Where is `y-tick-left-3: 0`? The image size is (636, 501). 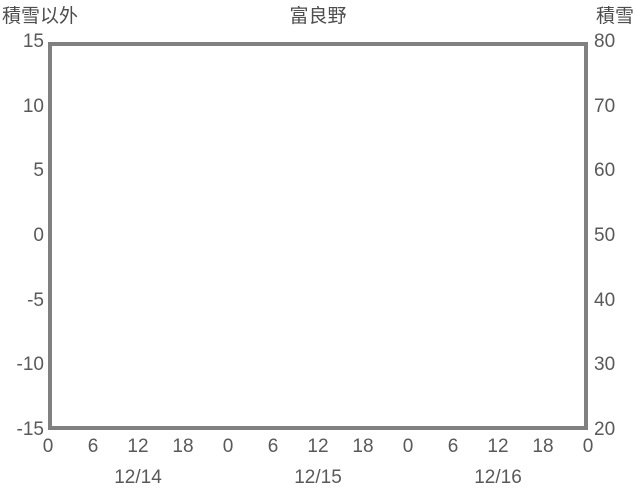
y-tick-left-3: 0 is located at coordinates (38, 235).